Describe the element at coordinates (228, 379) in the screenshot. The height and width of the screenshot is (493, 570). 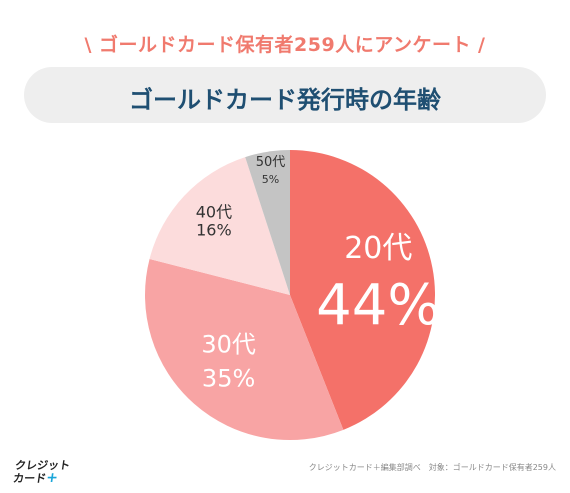
I see `slice-value-label: 35%` at that location.